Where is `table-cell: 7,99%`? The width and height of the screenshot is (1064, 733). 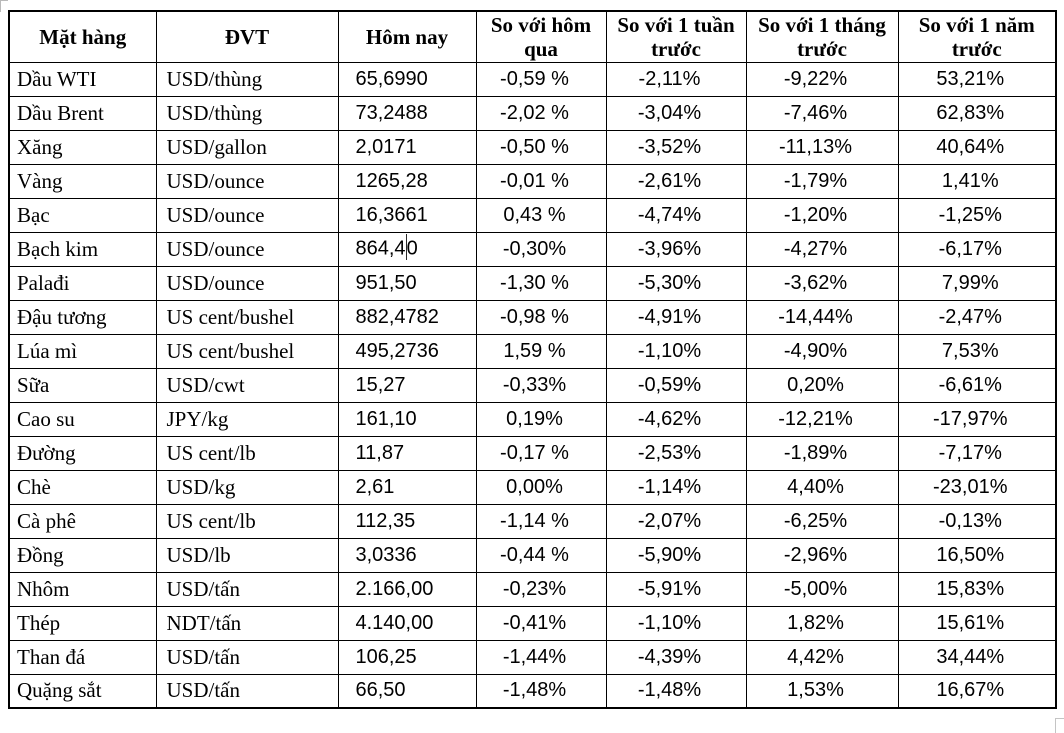
table-cell: 7,99% is located at coordinates (977, 283).